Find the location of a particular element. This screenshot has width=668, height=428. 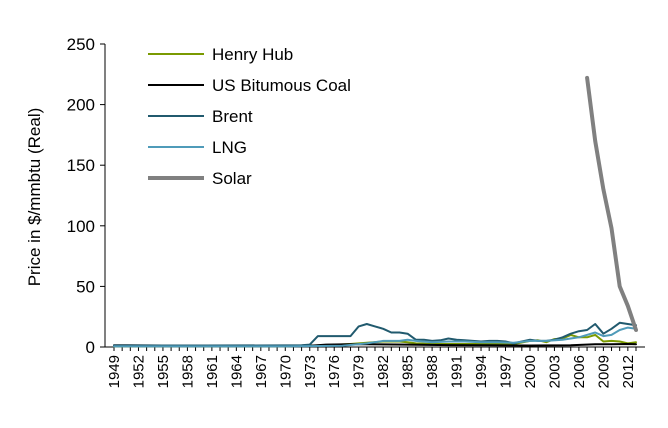

legend-label-brent: Brent is located at coordinates (232, 116).